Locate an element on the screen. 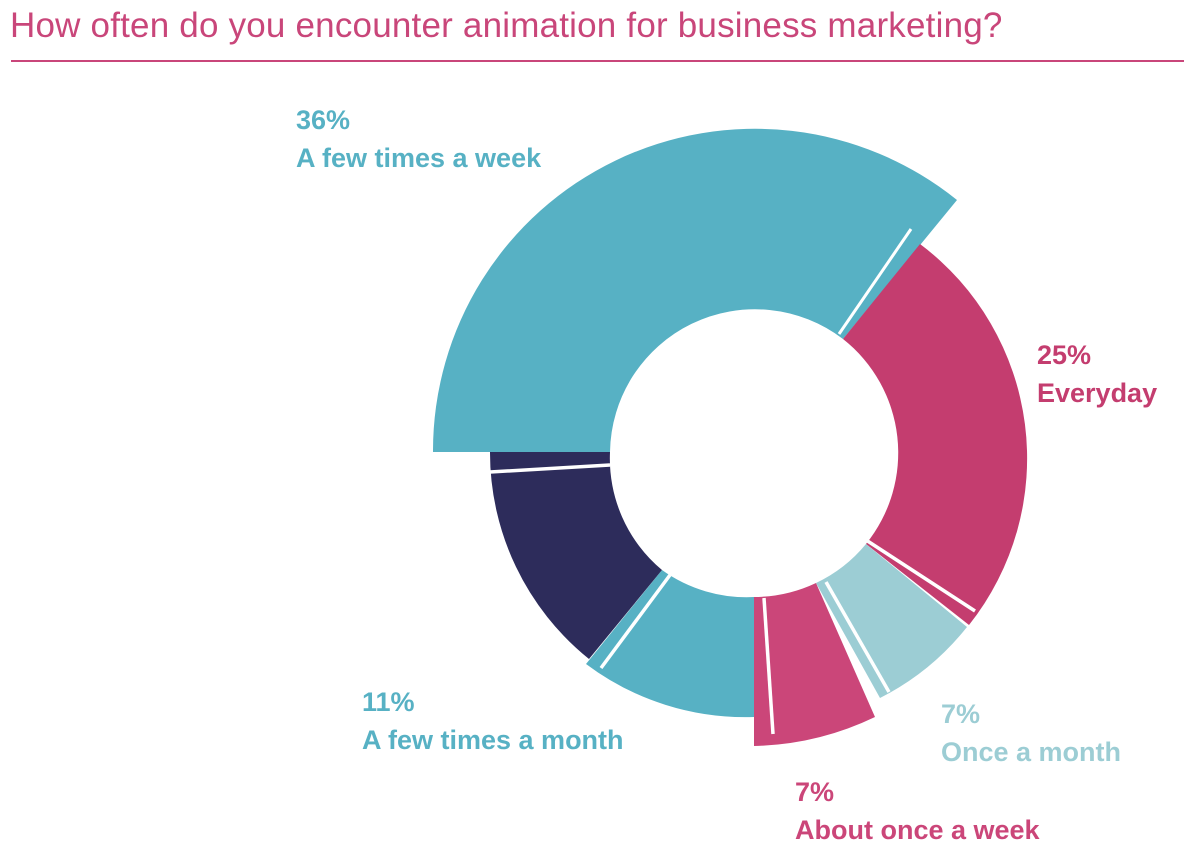 This screenshot has height=861, width=1184. label-name: Once a month is located at coordinates (1031, 752).